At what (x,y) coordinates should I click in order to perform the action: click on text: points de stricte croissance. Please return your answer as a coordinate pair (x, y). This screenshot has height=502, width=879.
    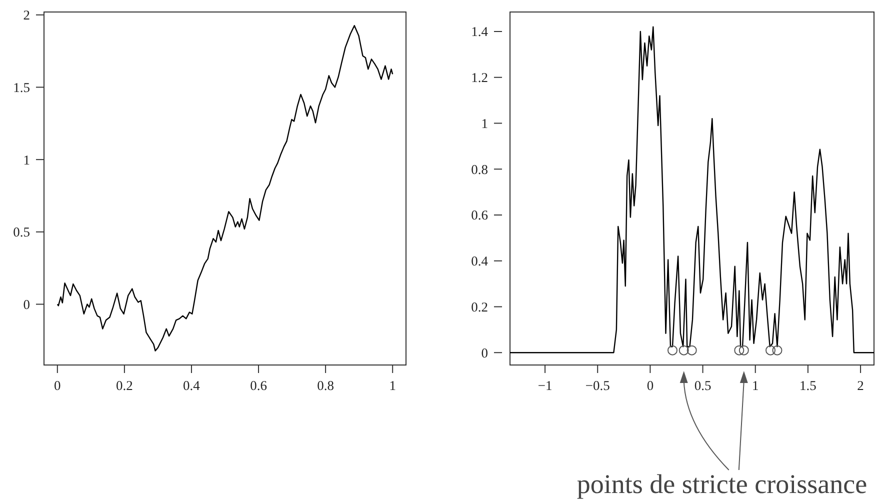
    Looking at the image, I should click on (722, 484).